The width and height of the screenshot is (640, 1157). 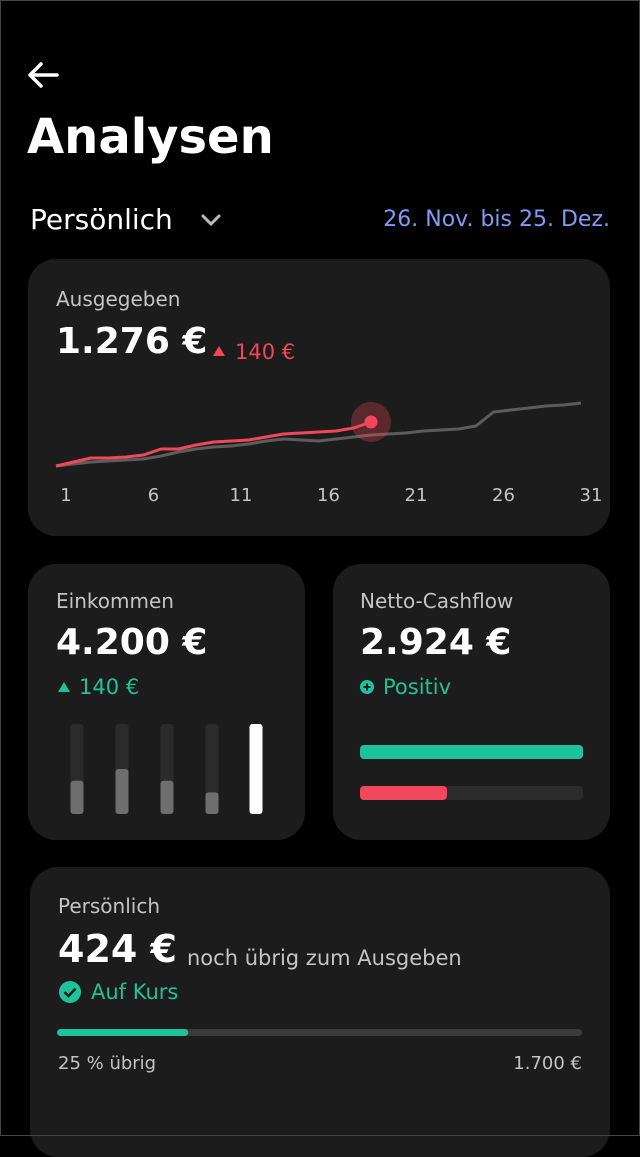 What do you see at coordinates (547, 1063) in the screenshot?
I see `total: 1.700 €` at bounding box center [547, 1063].